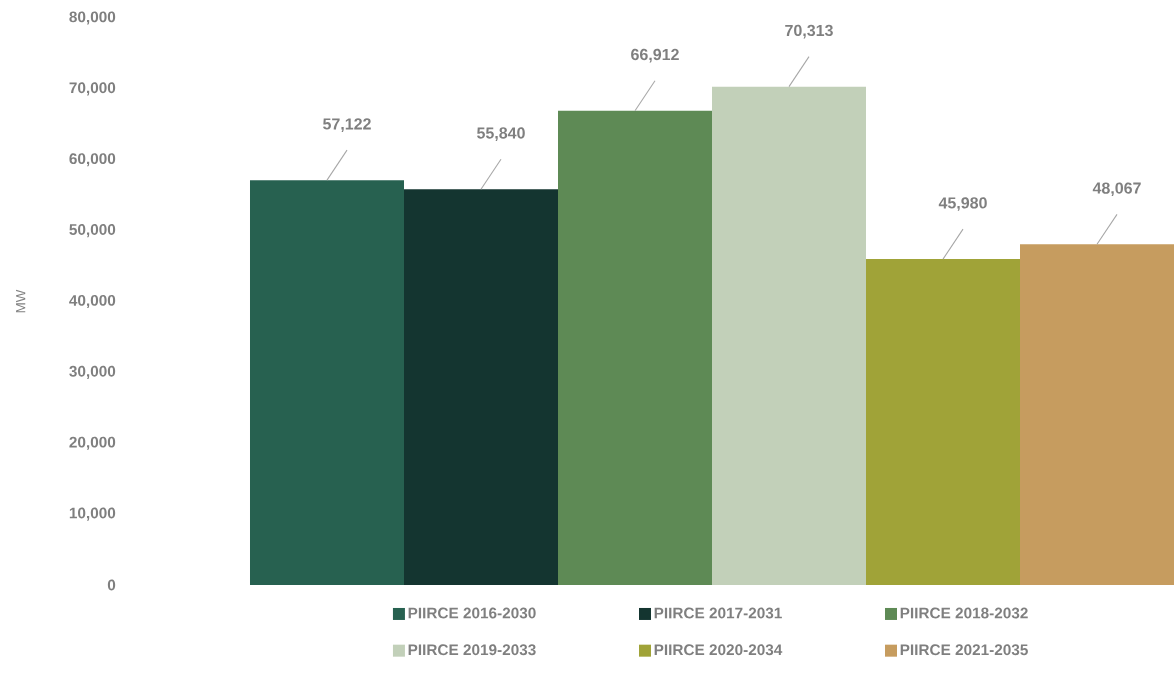  Describe the element at coordinates (964, 613) in the screenshot. I see `legend-label: PIIRCE 2018-2032` at that location.